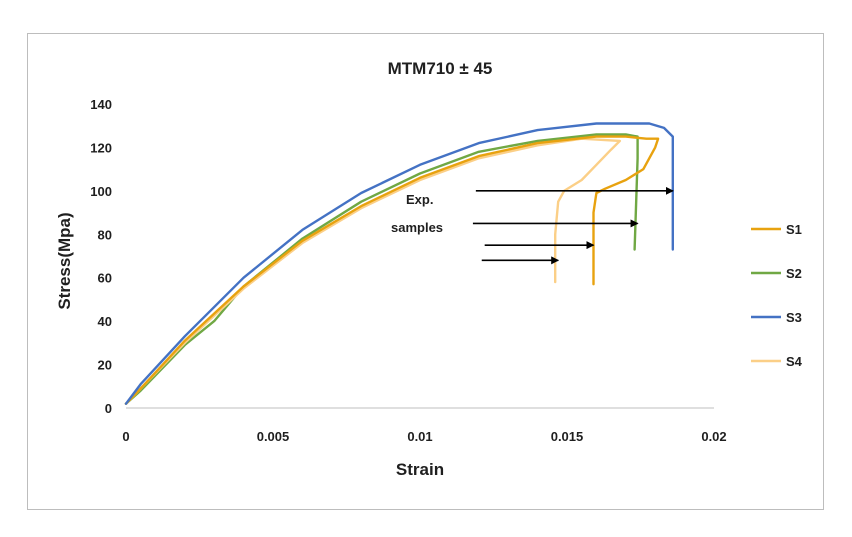 This screenshot has height=537, width=852. Describe the element at coordinates (794, 229) in the screenshot. I see `legend-label-s1: S1` at that location.